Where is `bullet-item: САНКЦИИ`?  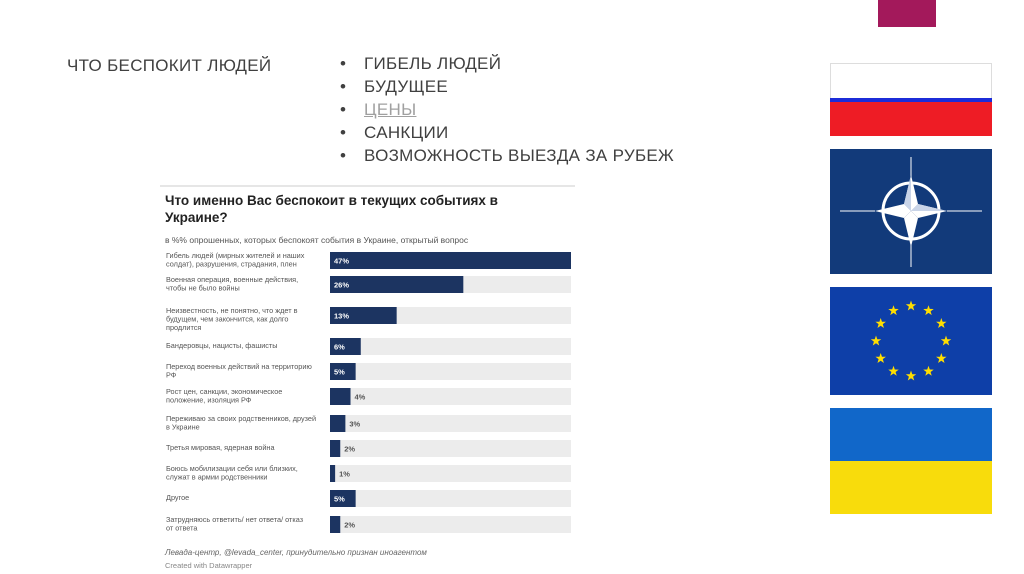
bullet-item: САНКЦИИ is located at coordinates (507, 132).